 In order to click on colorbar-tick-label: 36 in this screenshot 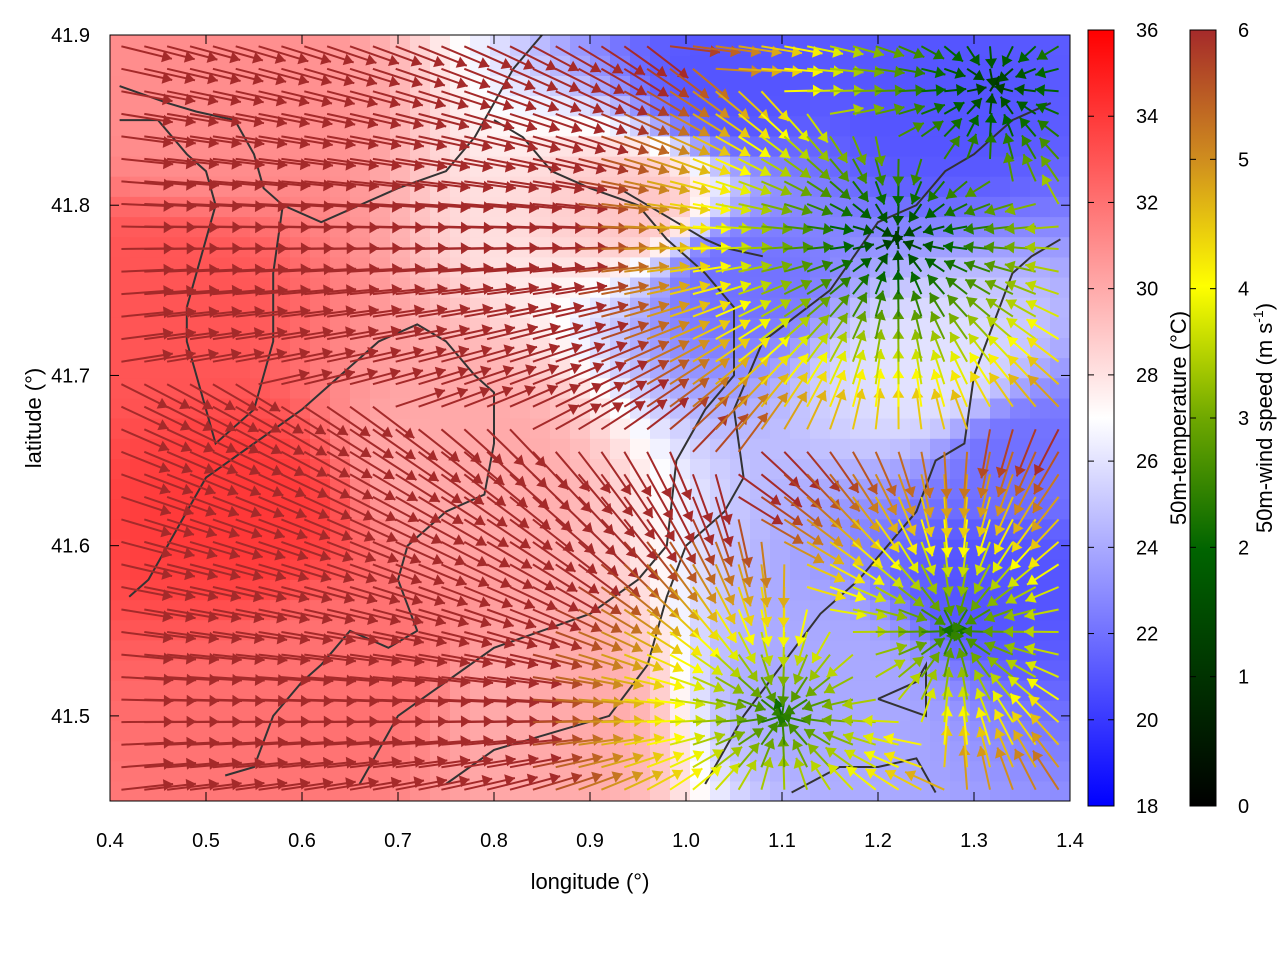, I will do `click(1147, 31)`.